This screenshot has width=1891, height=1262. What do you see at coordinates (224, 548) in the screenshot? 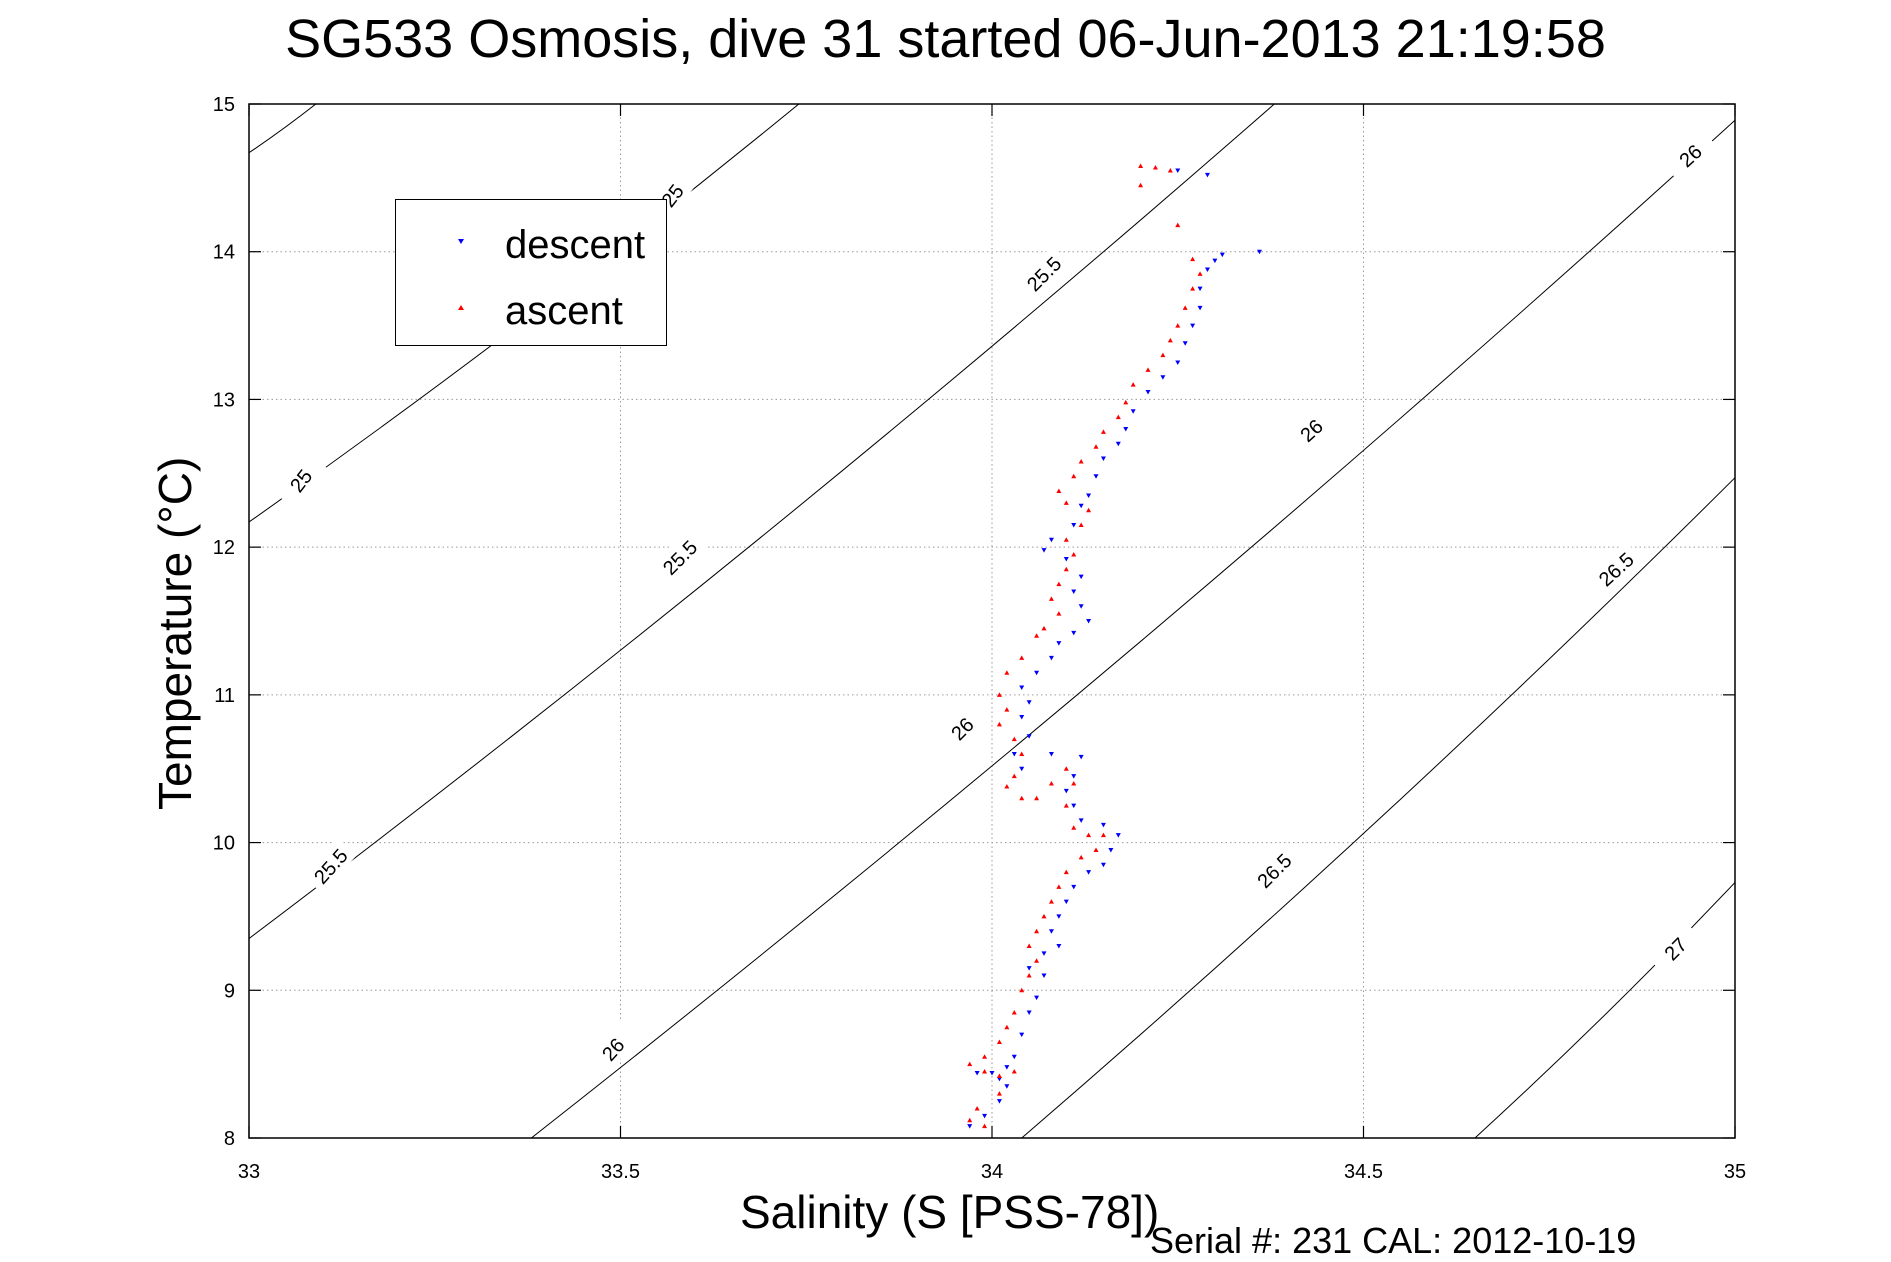
I see `y-tick-label: 12` at bounding box center [224, 548].